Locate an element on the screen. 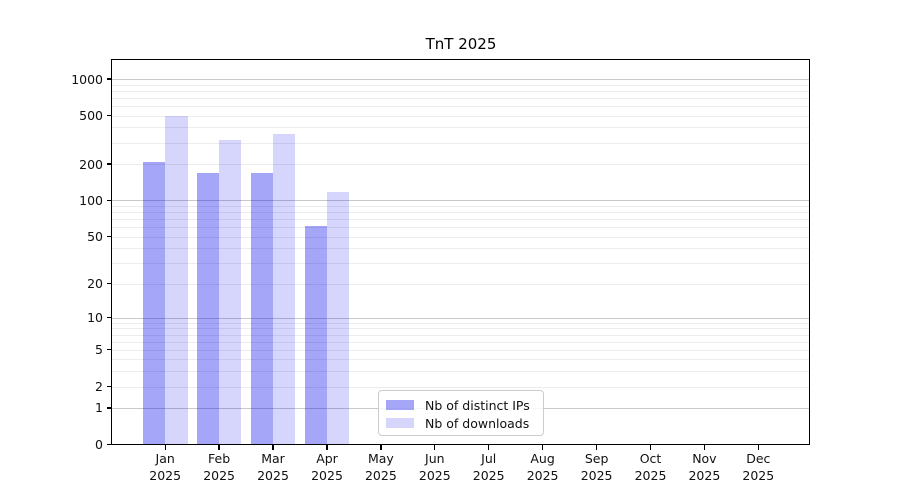 The width and height of the screenshot is (900, 500). x-tick-label: Jan 2025 is located at coordinates (165, 467).